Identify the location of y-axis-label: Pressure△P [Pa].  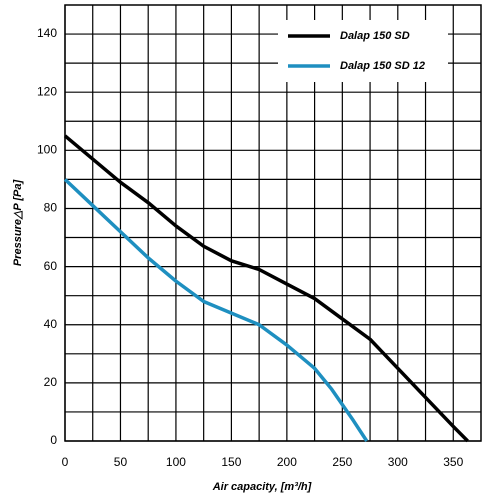
(18, 223).